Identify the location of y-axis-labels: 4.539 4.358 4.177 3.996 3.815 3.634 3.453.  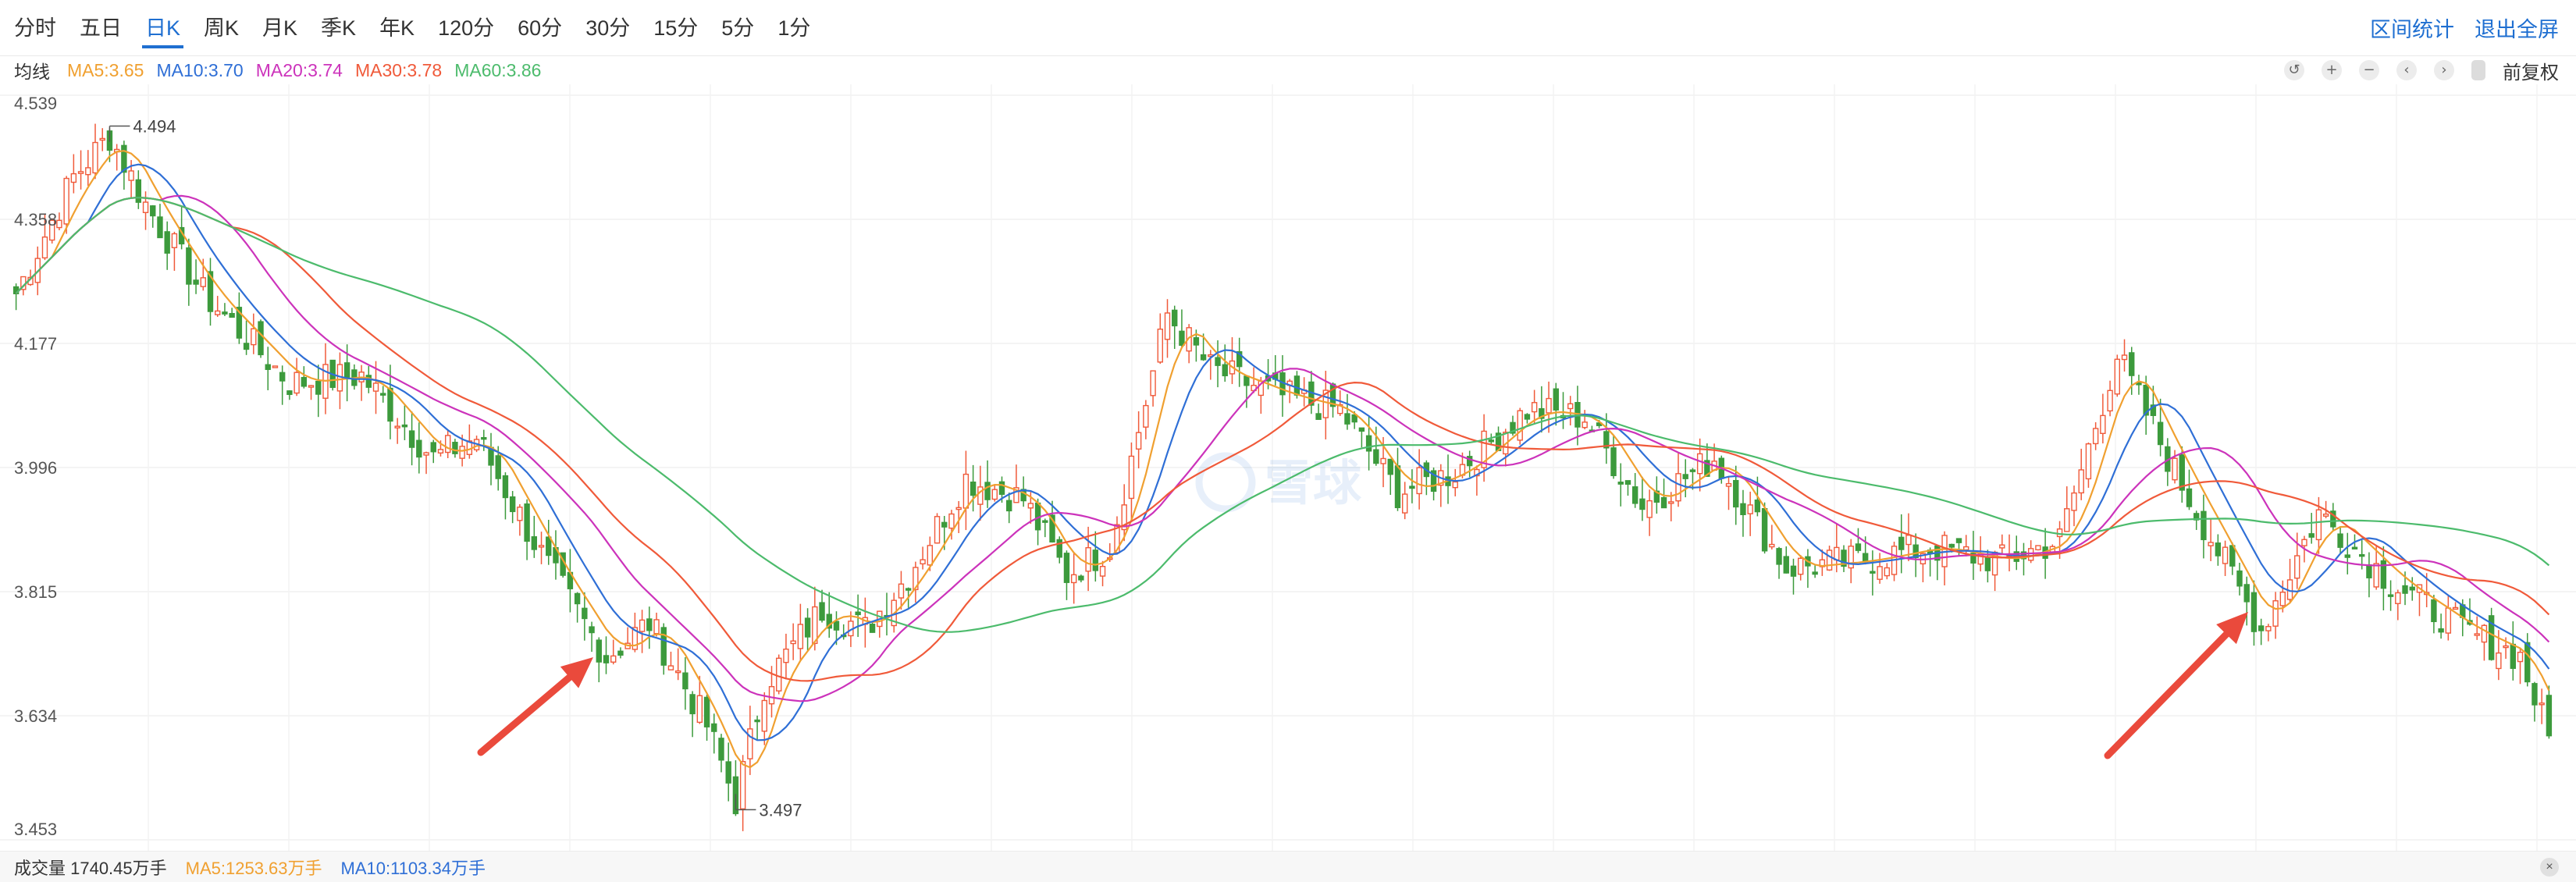
(35, 466).